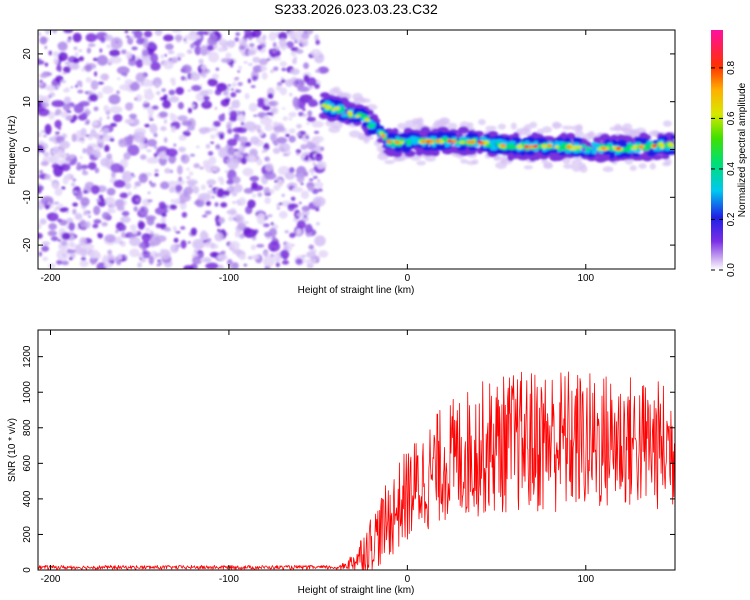 This screenshot has height=600, width=750. I want to click on spectrogram-xlabel: Height of straight line (km), so click(356, 290).